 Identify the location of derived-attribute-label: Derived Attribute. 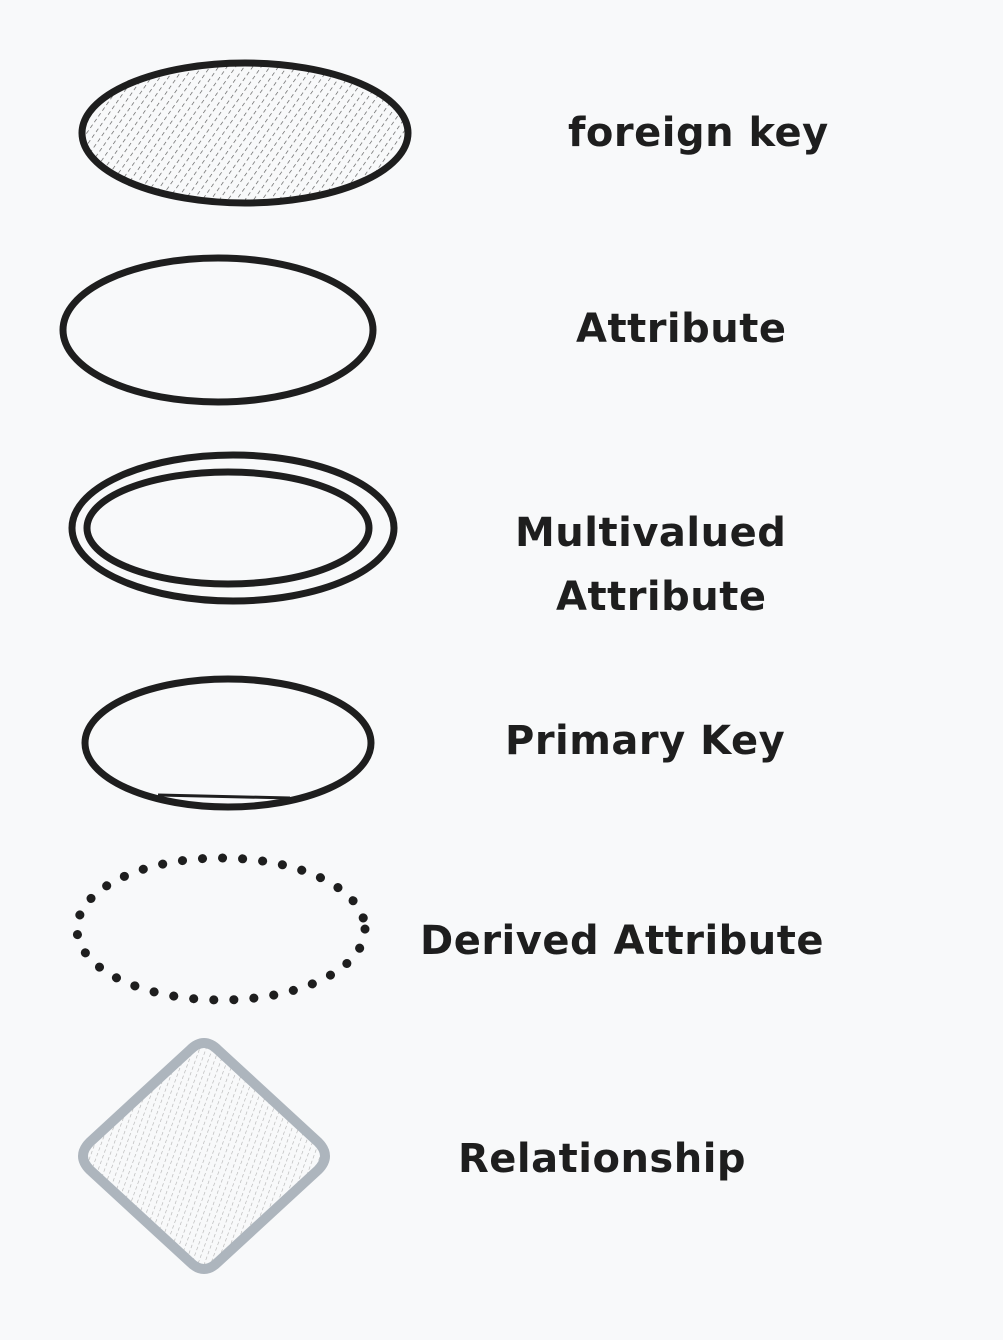
(622, 941).